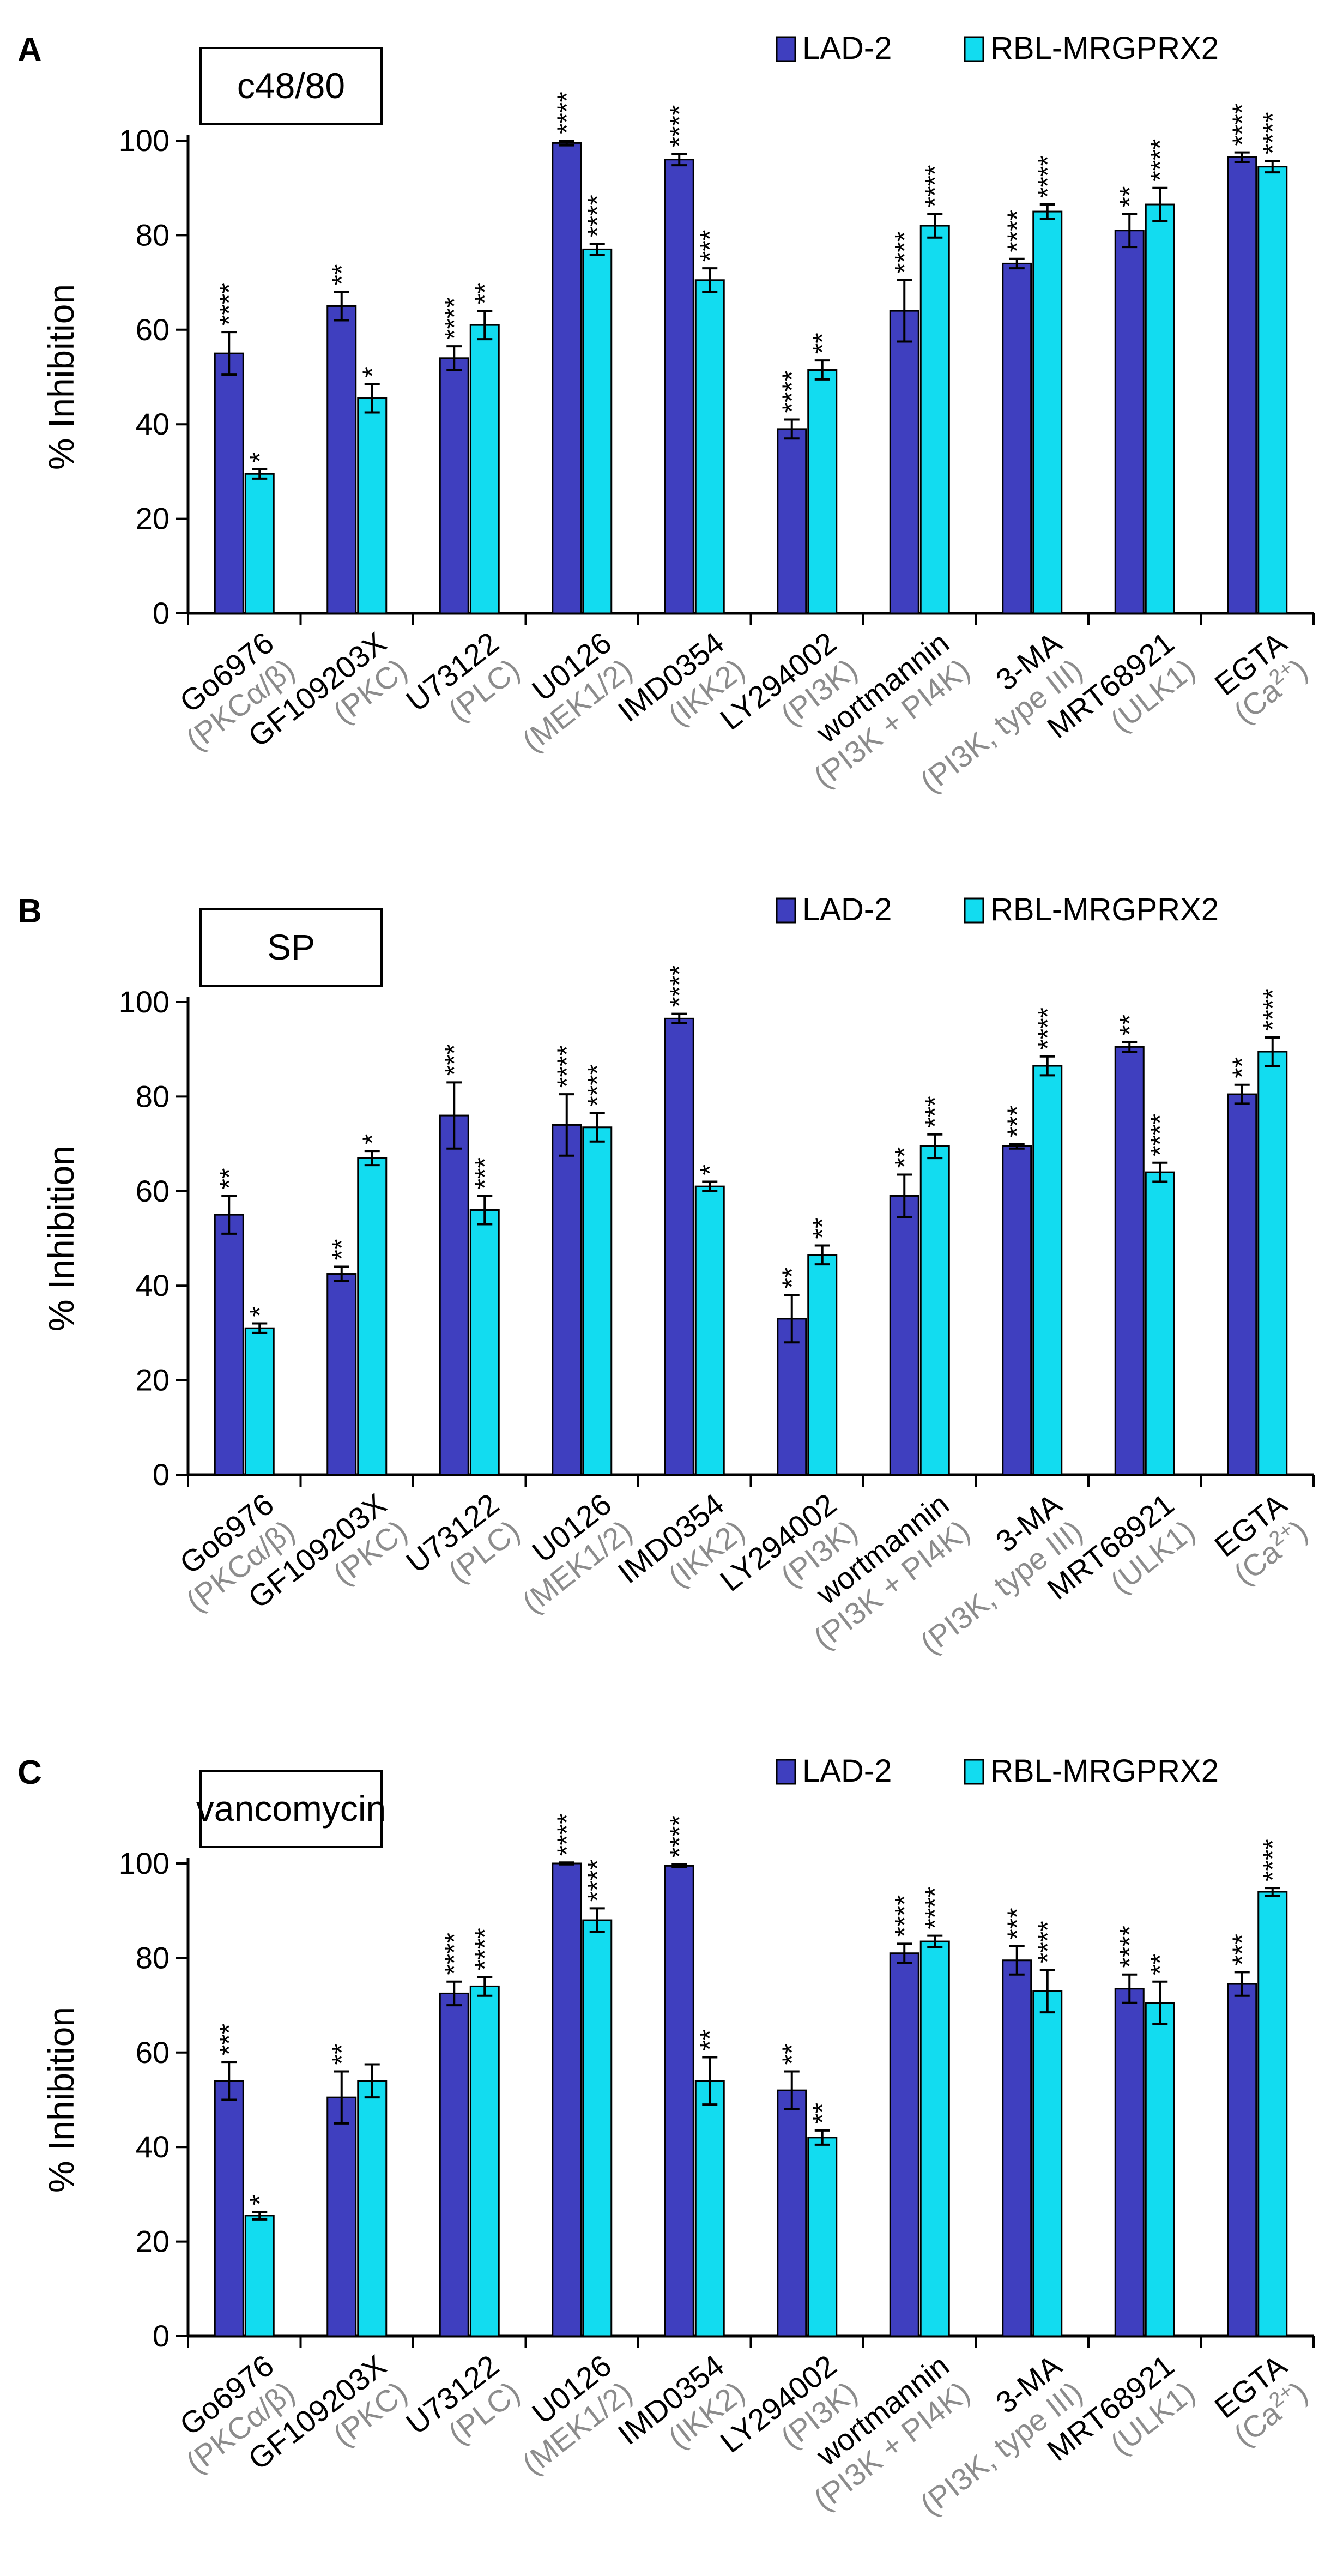  Describe the element at coordinates (29, 1773) in the screenshot. I see `panel-label: C` at that location.